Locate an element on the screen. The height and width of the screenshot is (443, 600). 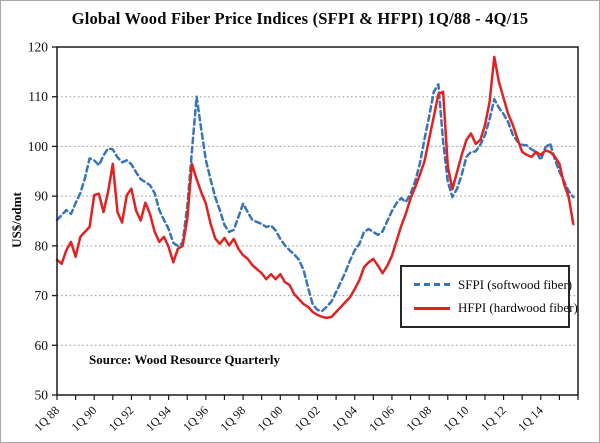
y-tick-label-120: 120 is located at coordinates (38, 47).